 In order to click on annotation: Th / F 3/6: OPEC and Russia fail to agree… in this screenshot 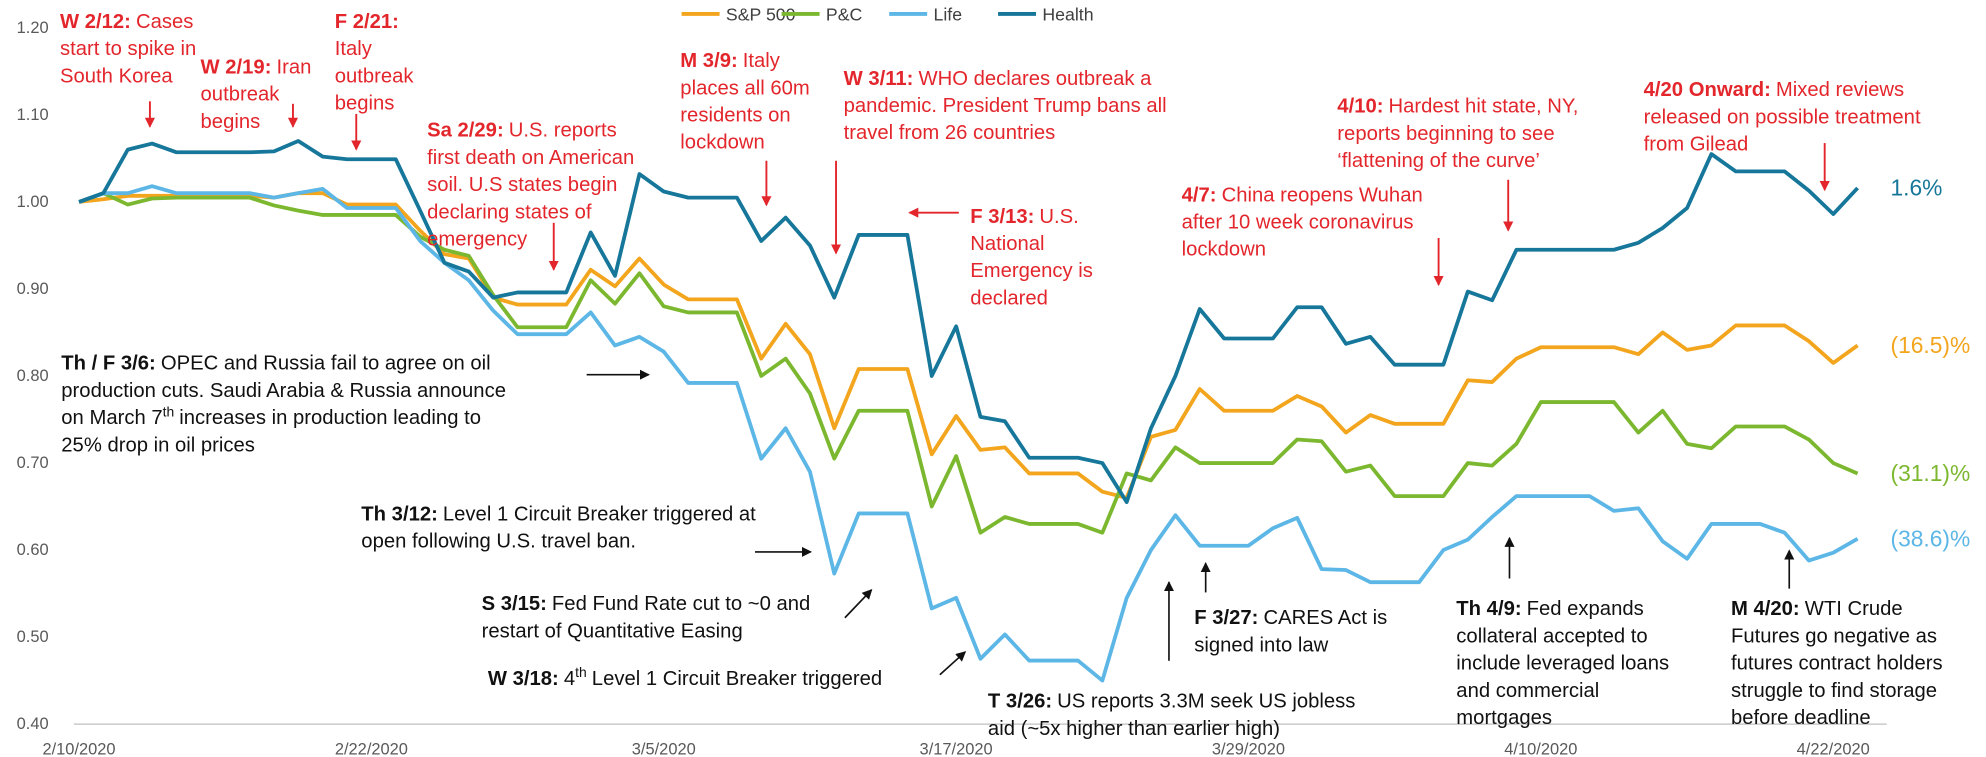, I will do `click(283, 405)`.